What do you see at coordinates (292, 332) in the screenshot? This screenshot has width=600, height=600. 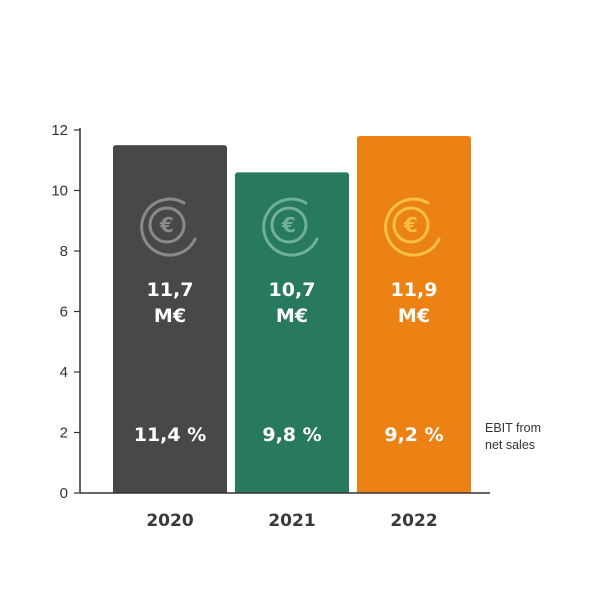 I see `bar-2021` at bounding box center [292, 332].